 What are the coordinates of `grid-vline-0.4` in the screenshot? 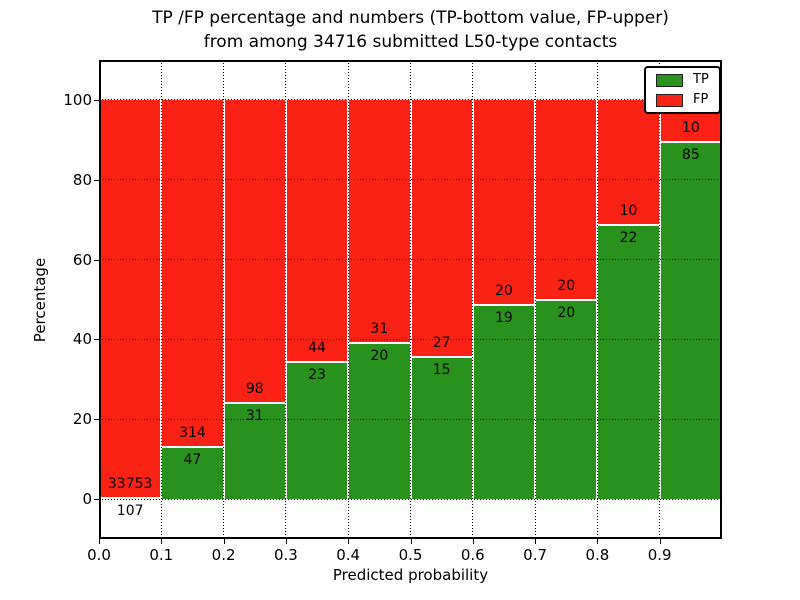 It's located at (348, 299).